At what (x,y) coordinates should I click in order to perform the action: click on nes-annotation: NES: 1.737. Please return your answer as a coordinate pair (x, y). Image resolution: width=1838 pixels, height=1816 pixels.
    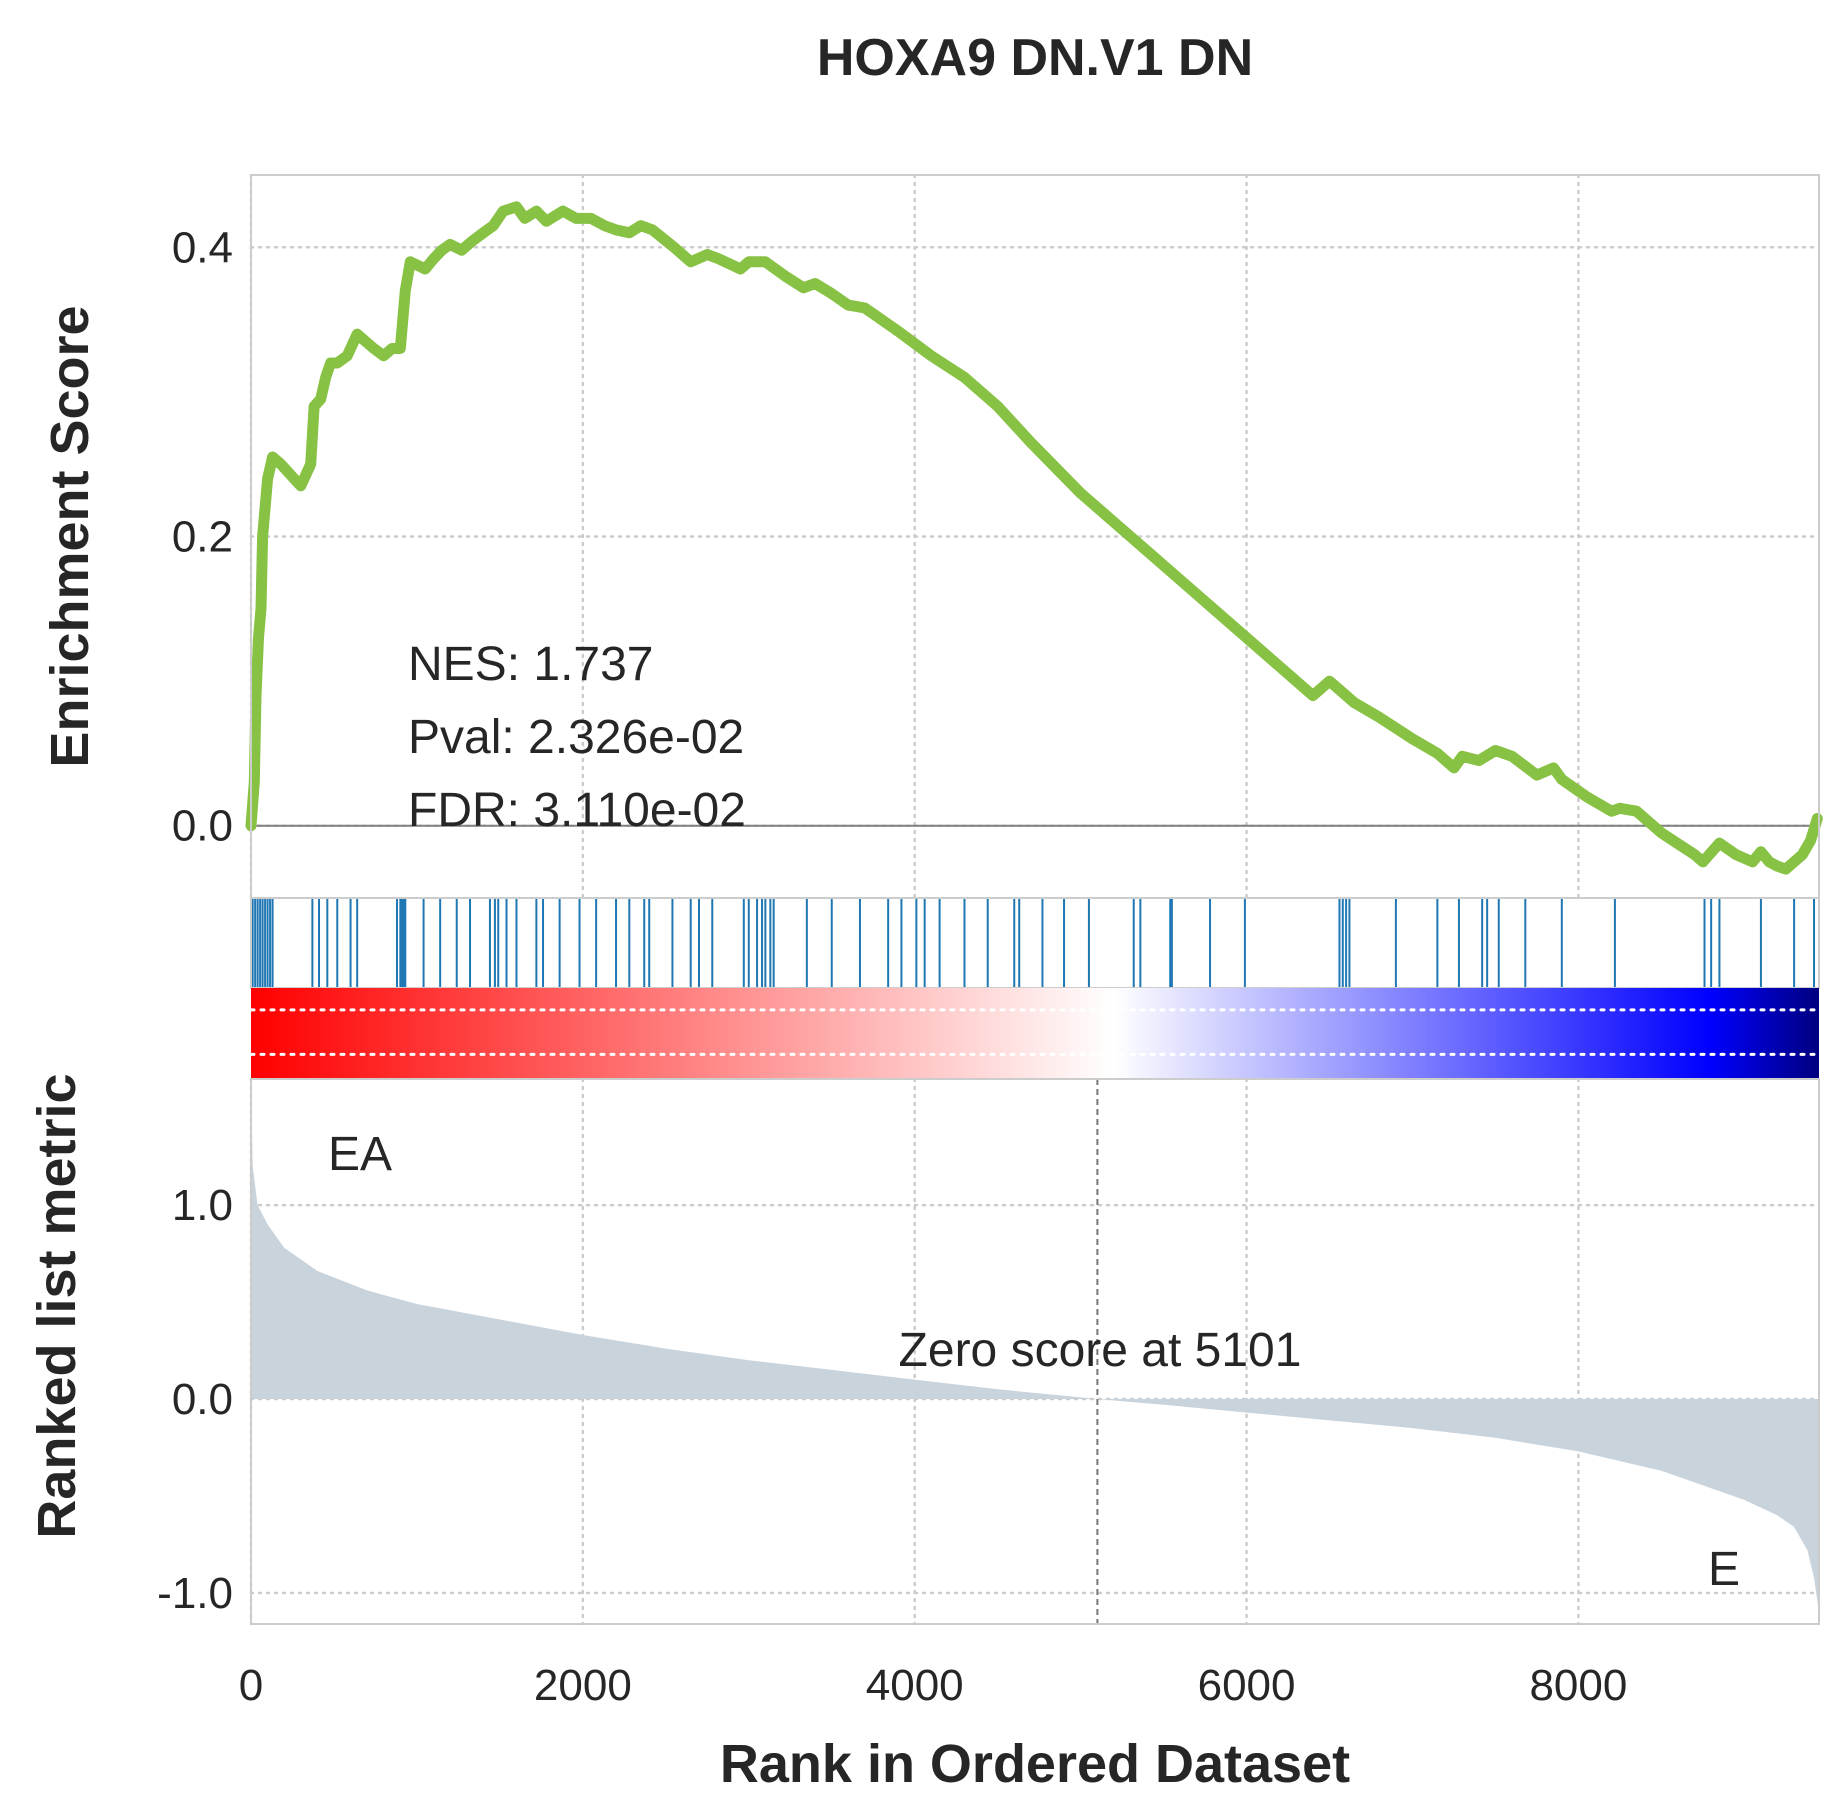
    Looking at the image, I should click on (530, 664).